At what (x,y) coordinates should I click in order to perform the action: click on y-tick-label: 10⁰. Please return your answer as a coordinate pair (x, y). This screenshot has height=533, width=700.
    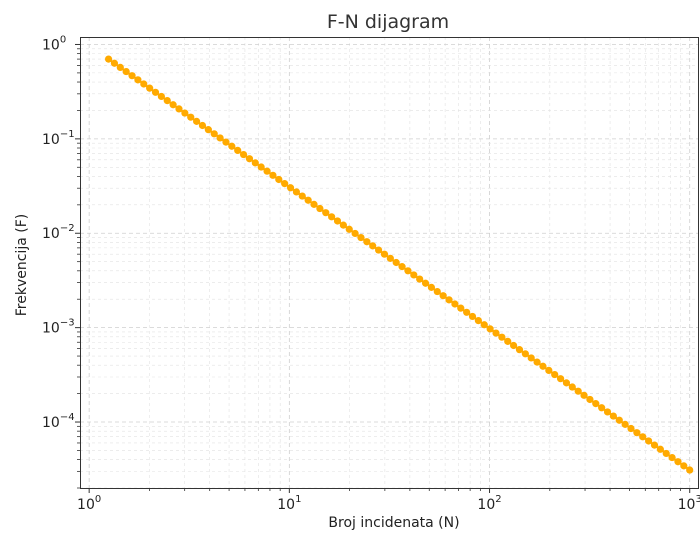
    Looking at the image, I should click on (54, 43).